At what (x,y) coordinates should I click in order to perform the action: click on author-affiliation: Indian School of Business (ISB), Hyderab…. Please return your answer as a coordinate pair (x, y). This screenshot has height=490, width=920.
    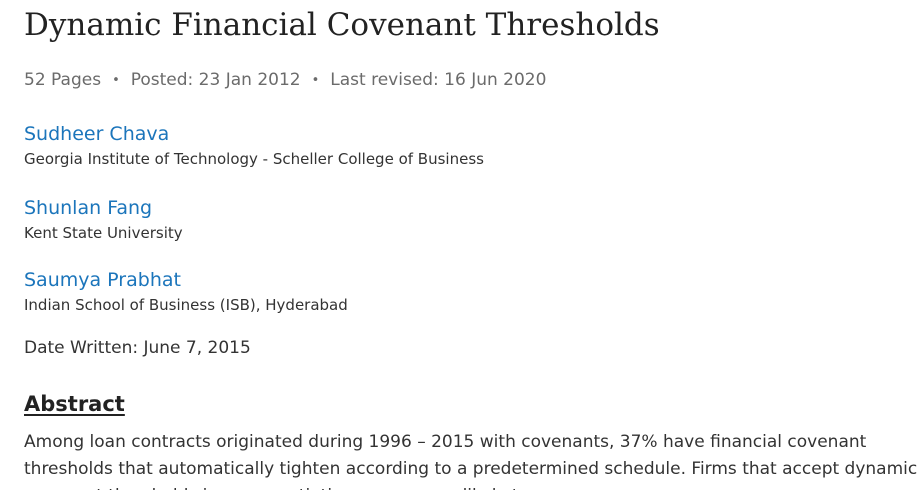
    Looking at the image, I should click on (186, 305).